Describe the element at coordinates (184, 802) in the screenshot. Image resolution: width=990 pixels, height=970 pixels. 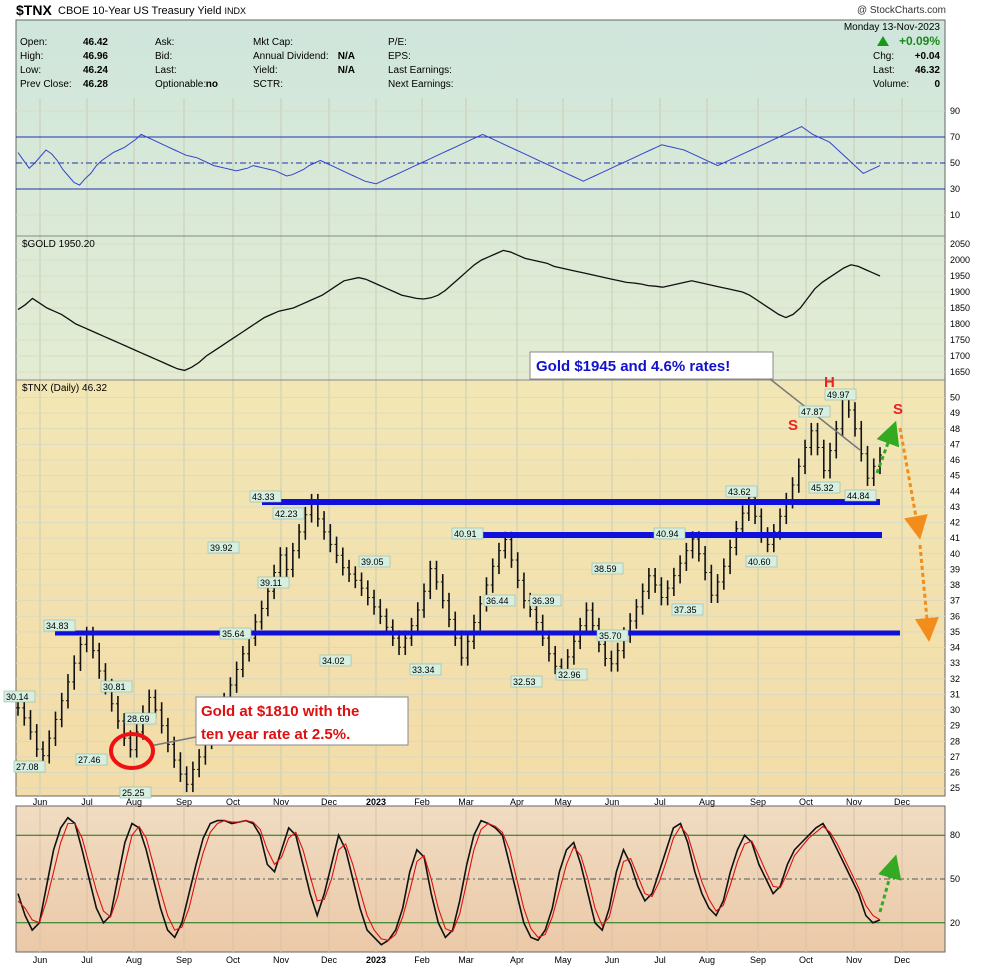
I see `x-tick-label: Sep` at that location.